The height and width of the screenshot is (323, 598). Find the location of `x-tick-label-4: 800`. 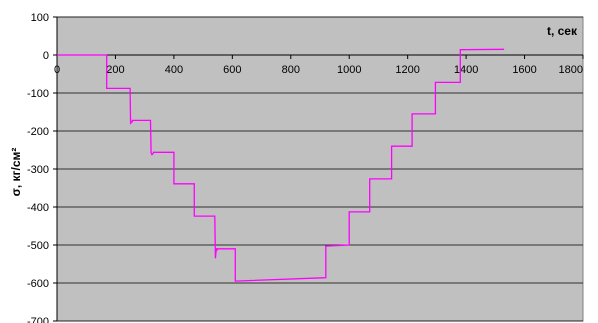

x-tick-label-4: 800 is located at coordinates (291, 70).